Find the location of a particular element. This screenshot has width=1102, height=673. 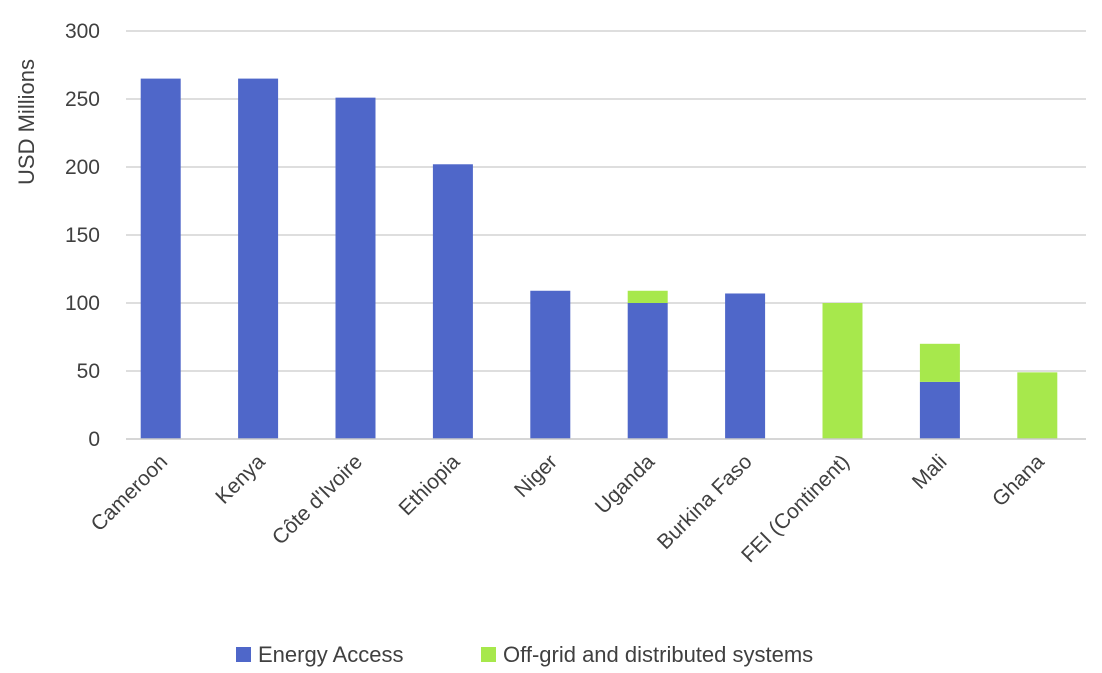

legend-label: Off-grid and distributed systems is located at coordinates (658, 654).